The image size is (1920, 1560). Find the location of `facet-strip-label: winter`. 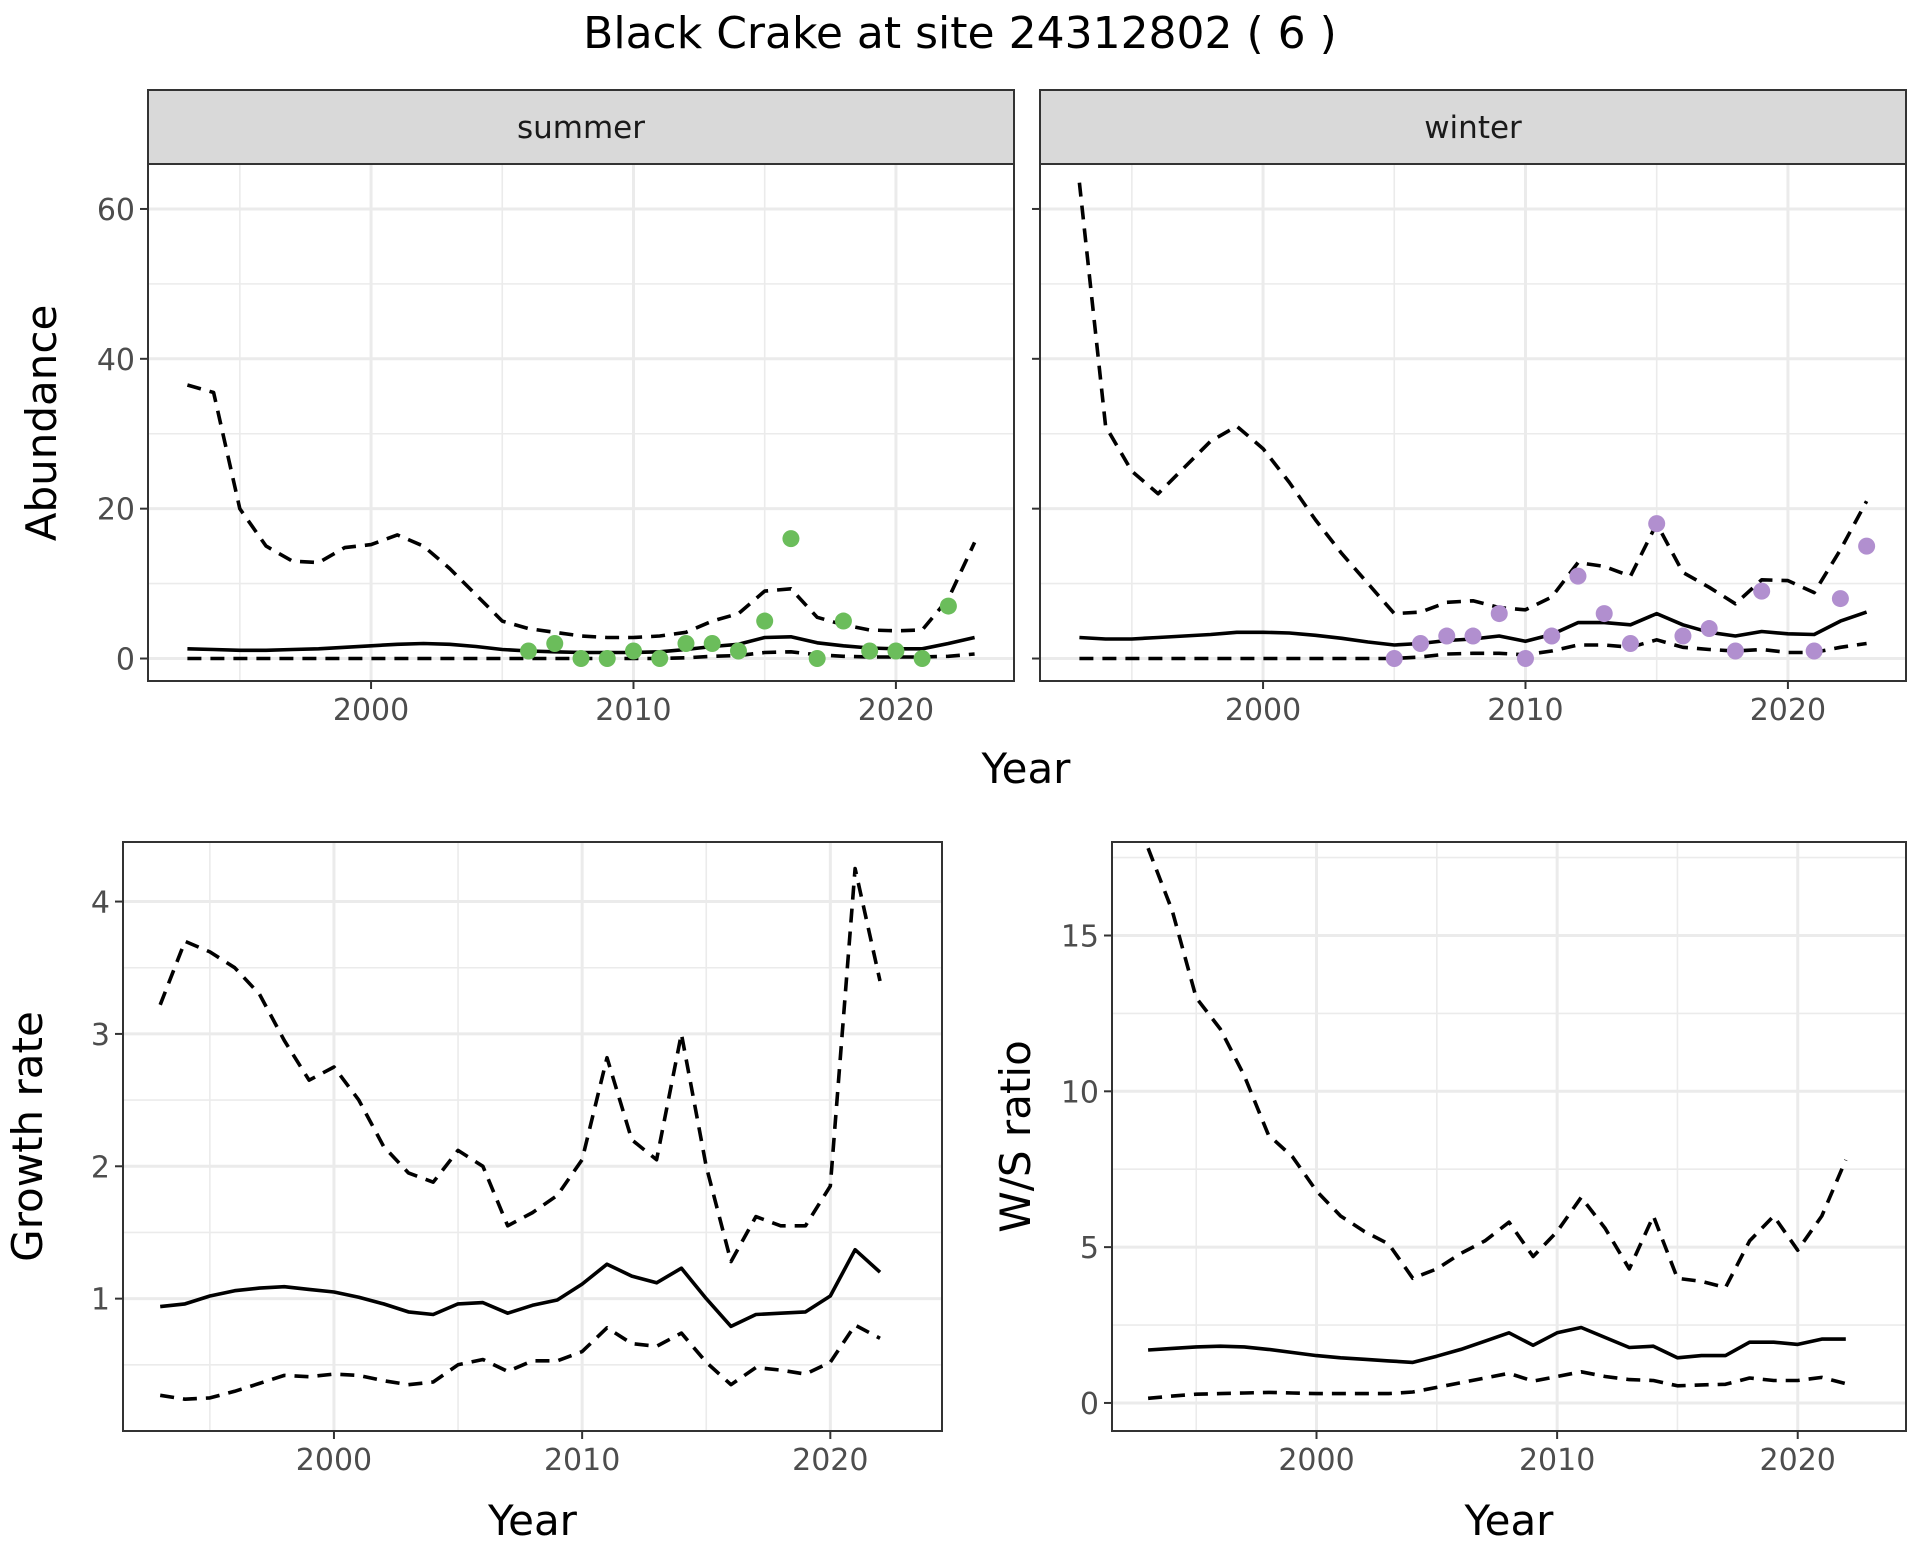

facet-strip-label: winter is located at coordinates (1473, 128).